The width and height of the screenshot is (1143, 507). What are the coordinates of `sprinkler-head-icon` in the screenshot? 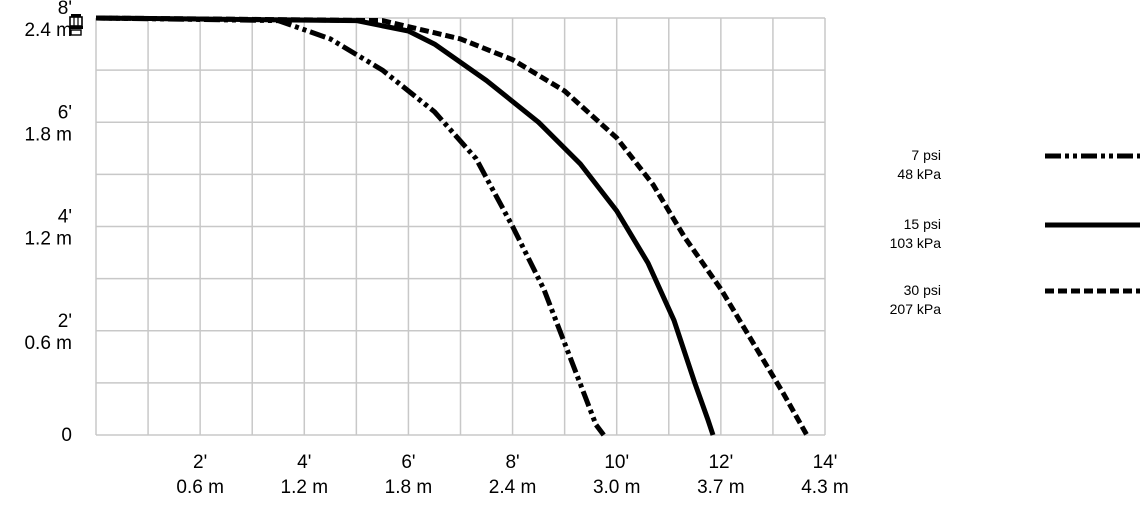 It's located at (76, 25).